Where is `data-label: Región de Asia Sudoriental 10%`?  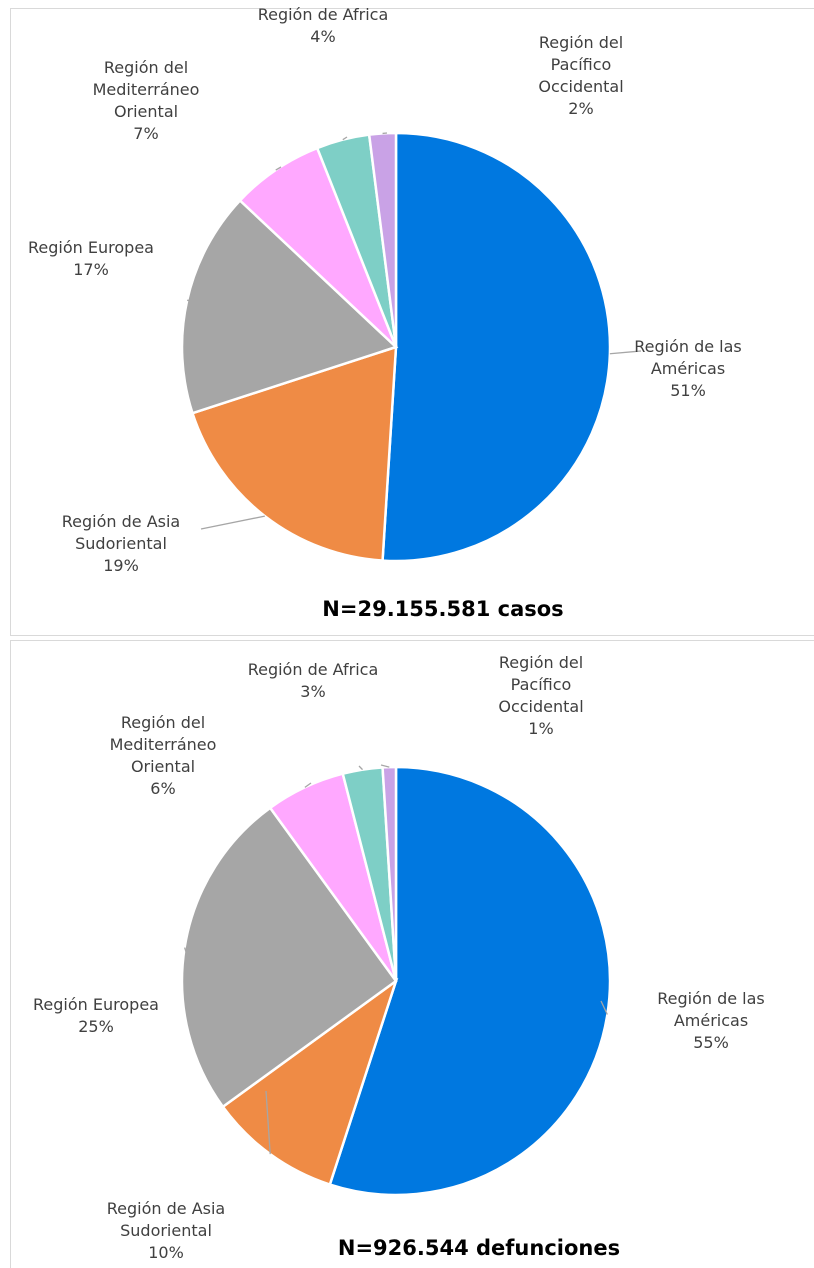
data-label: Región de Asia Sudoriental 10% is located at coordinates (166, 1231).